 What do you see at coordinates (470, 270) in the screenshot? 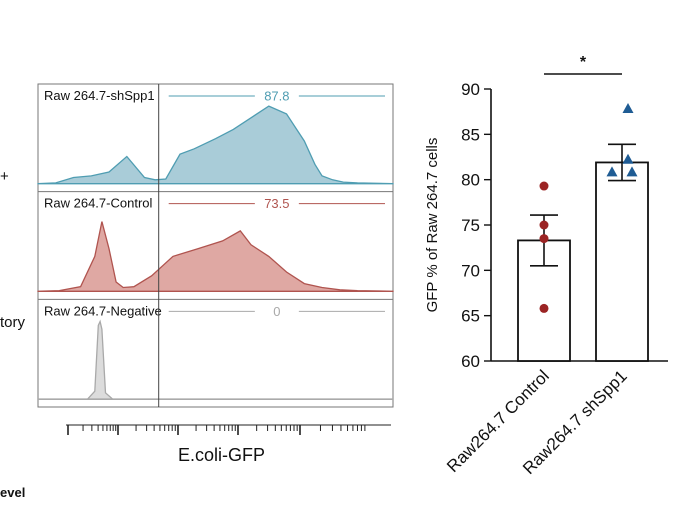
I see `y-tick-label: 70` at bounding box center [470, 270].